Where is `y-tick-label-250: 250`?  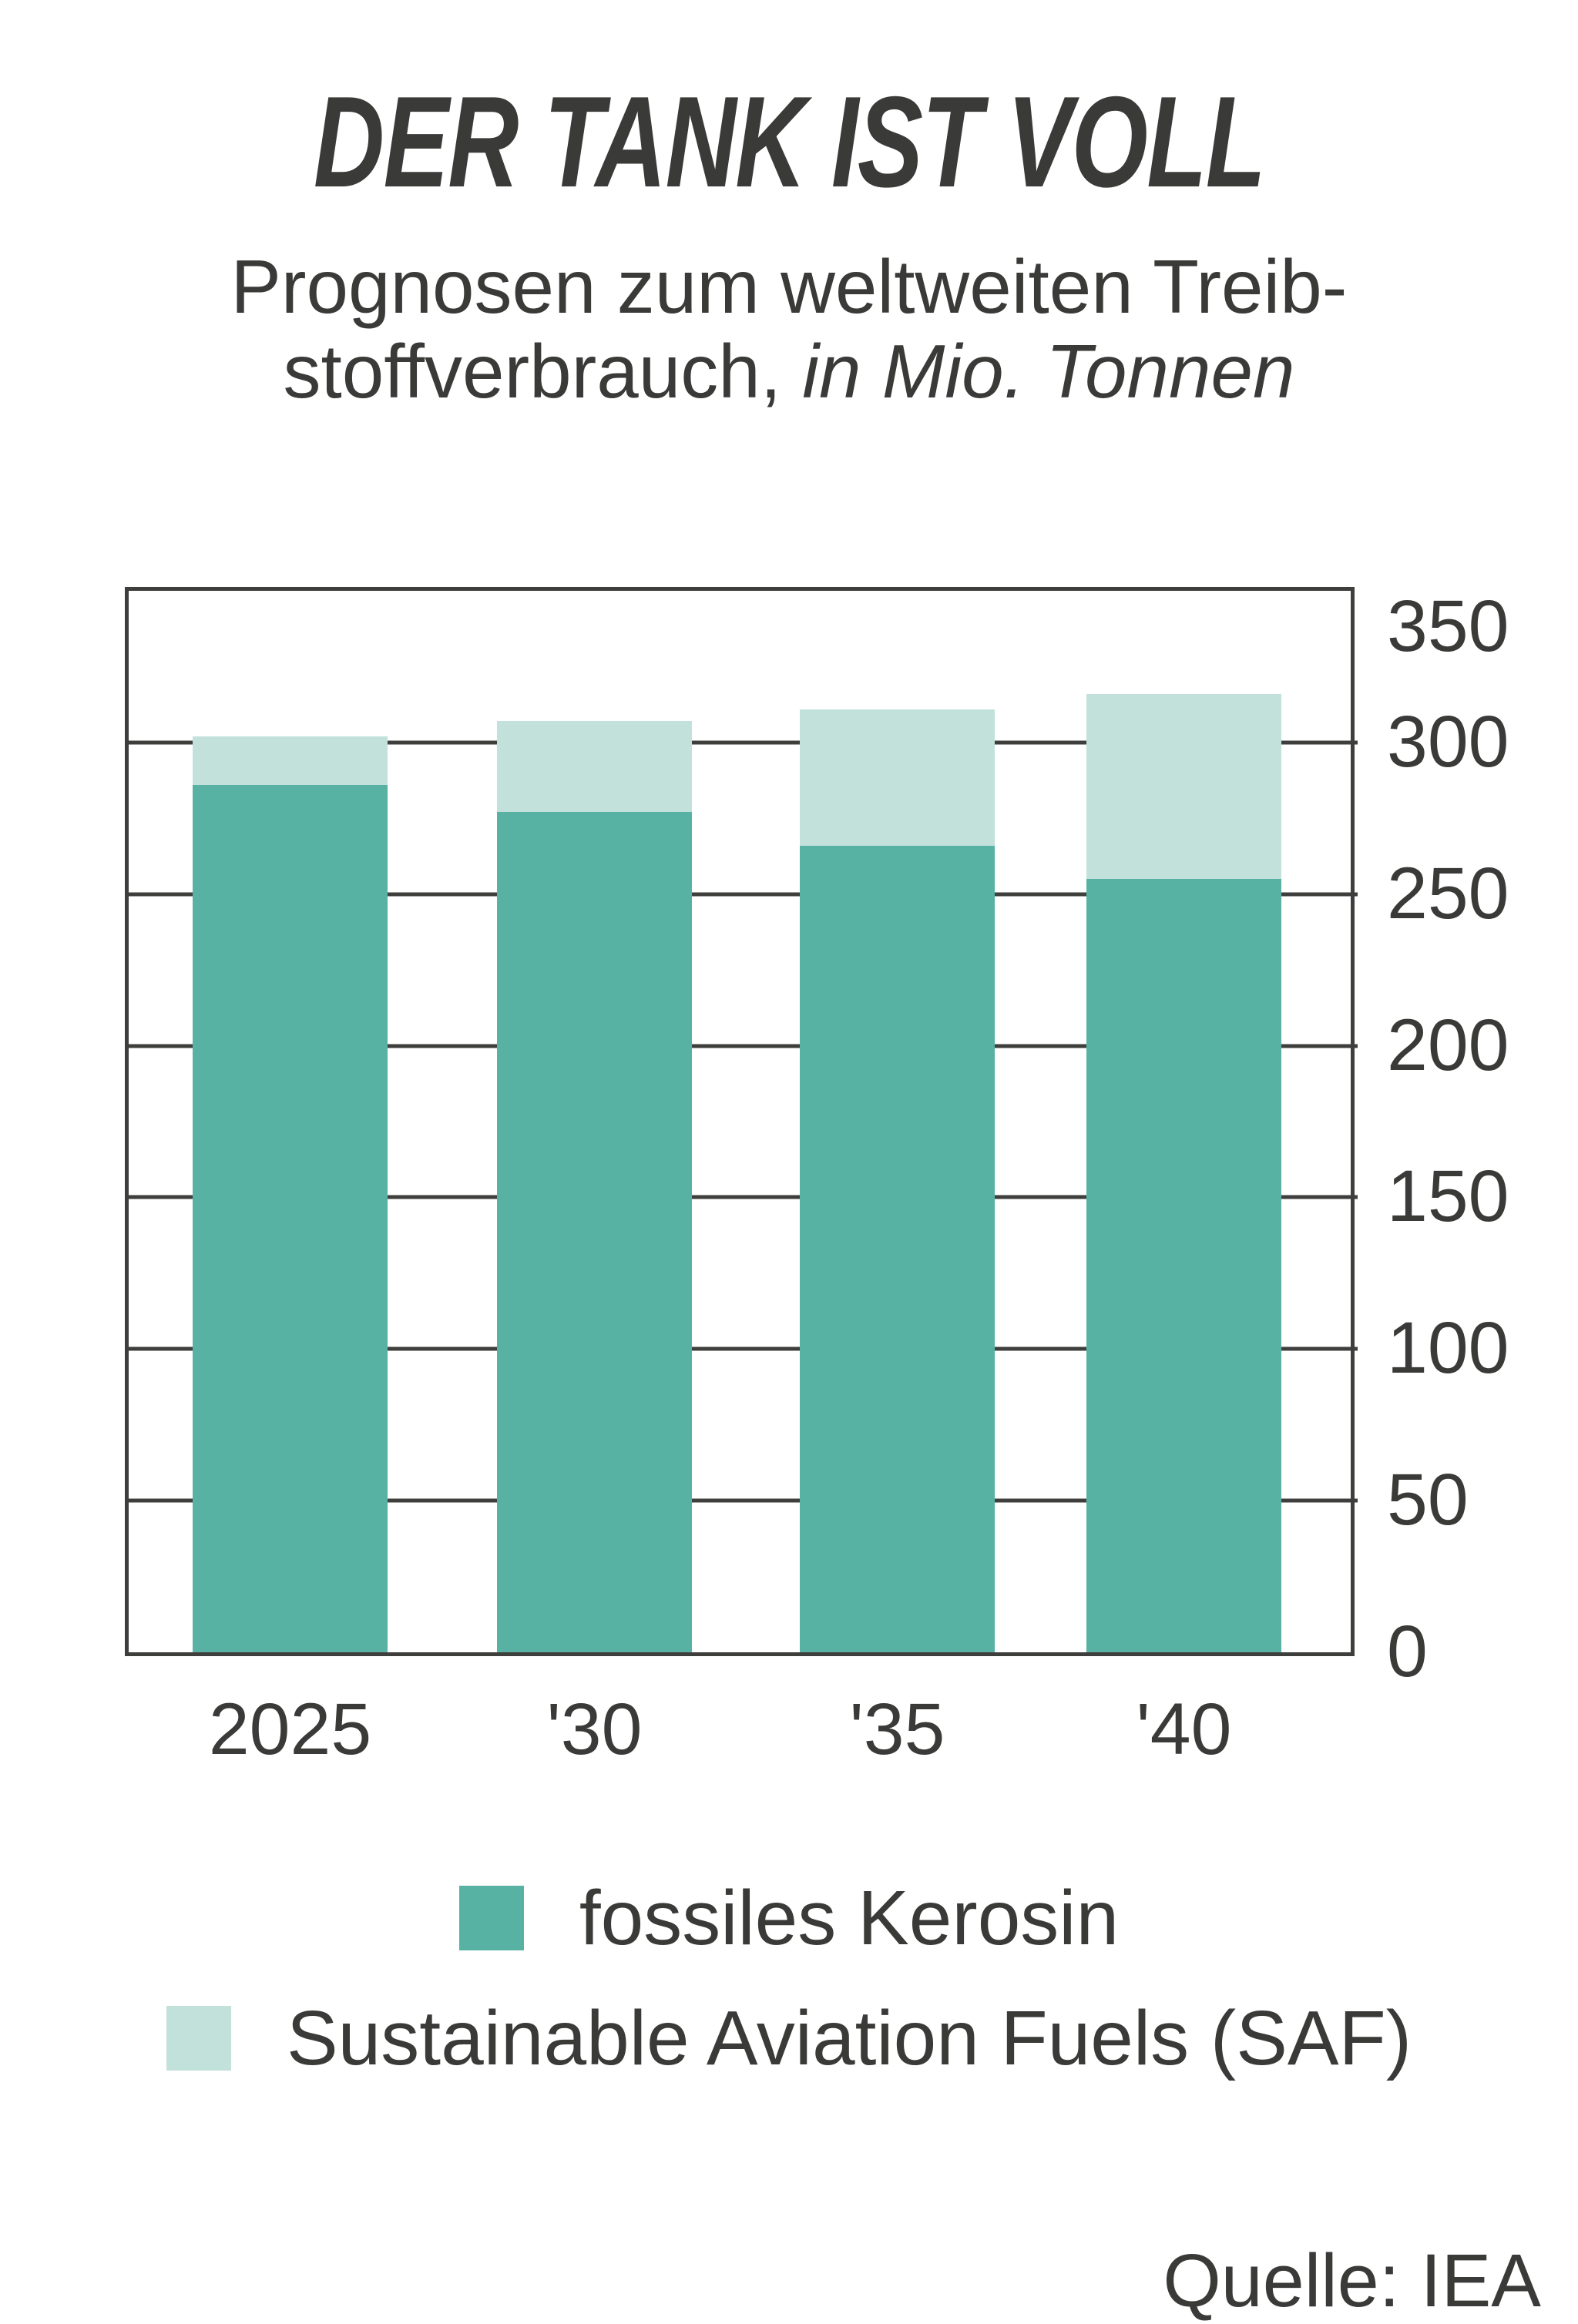 y-tick-label-250: 250 is located at coordinates (1448, 893).